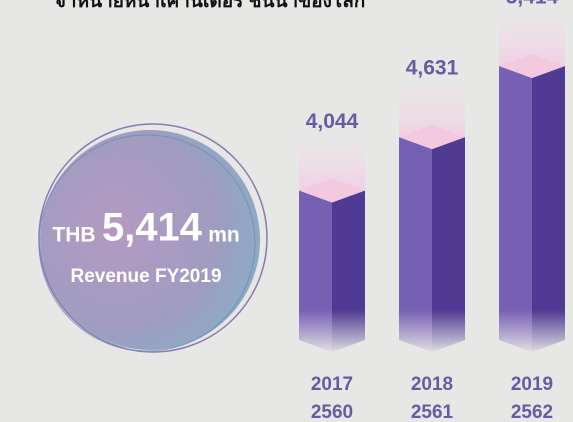 This screenshot has height=422, width=573. What do you see at coordinates (432, 412) in the screenshot?
I see `x-tick-sublabel: 2561` at bounding box center [432, 412].